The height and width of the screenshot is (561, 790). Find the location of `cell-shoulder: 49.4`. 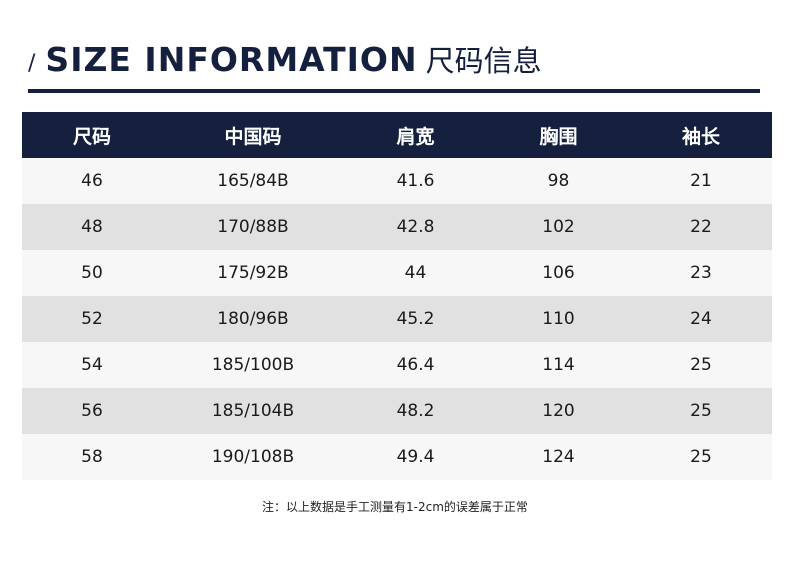

cell-shoulder: 49.4 is located at coordinates (415, 457).